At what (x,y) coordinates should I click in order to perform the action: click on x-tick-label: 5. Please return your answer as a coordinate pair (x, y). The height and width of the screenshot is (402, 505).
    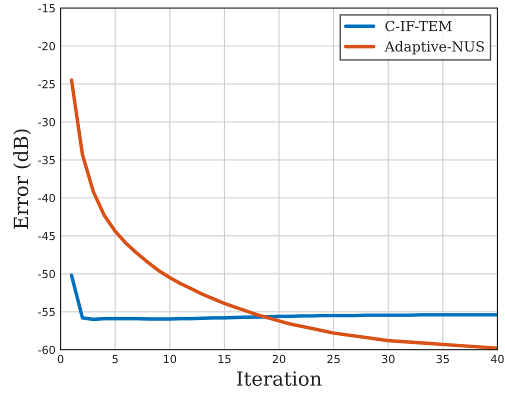
    Looking at the image, I should click on (115, 359).